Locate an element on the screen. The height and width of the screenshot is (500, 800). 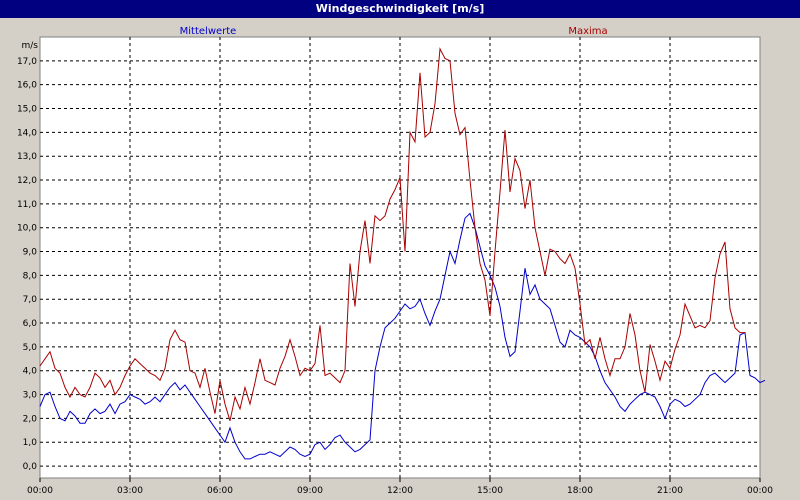
y-tick-label: 3,0 is located at coordinates (30, 396).